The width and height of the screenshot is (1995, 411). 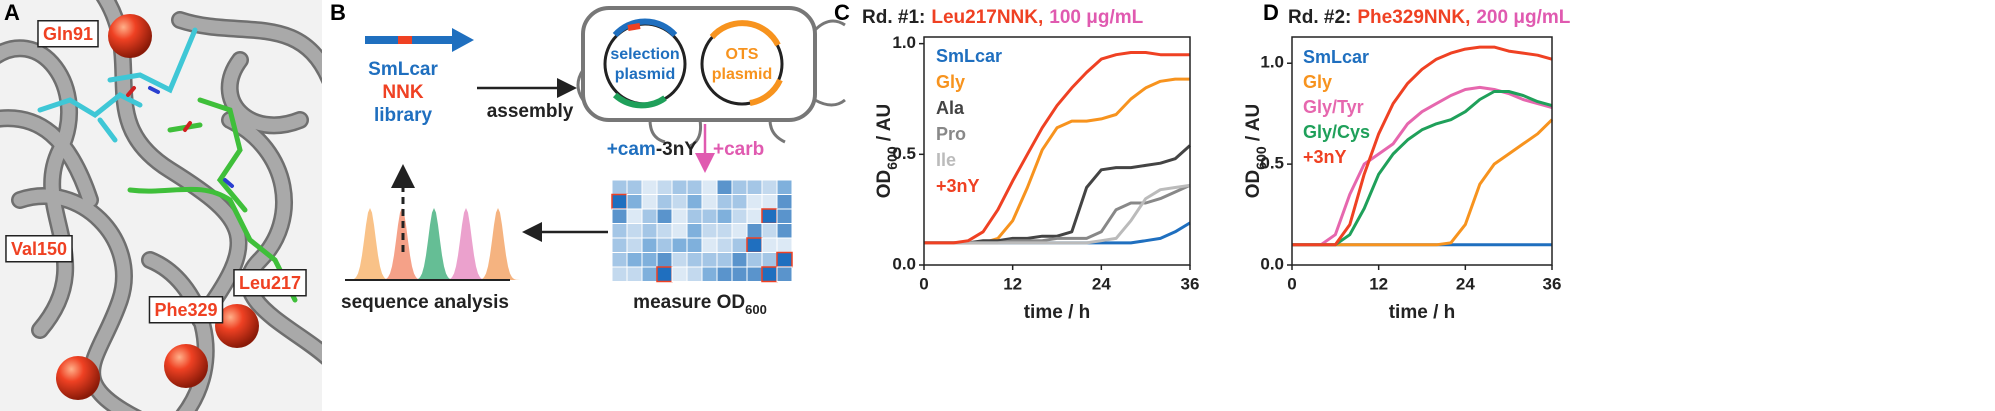 What do you see at coordinates (1057, 148) in the screenshot?
I see `series-line` at bounding box center [1057, 148].